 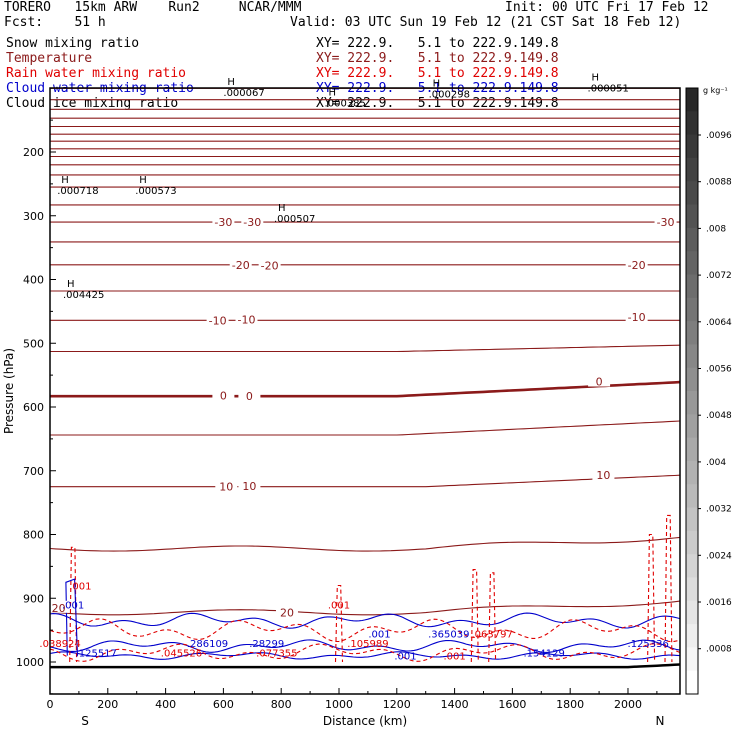 What do you see at coordinates (719, 603) in the screenshot?
I see `colorbar-tick-label: .0016` at bounding box center [719, 603].